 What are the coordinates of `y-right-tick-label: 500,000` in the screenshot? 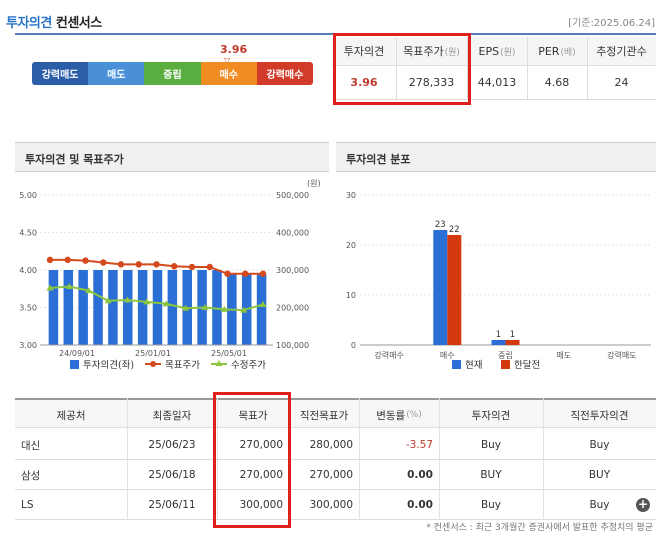 It's located at (292, 195).